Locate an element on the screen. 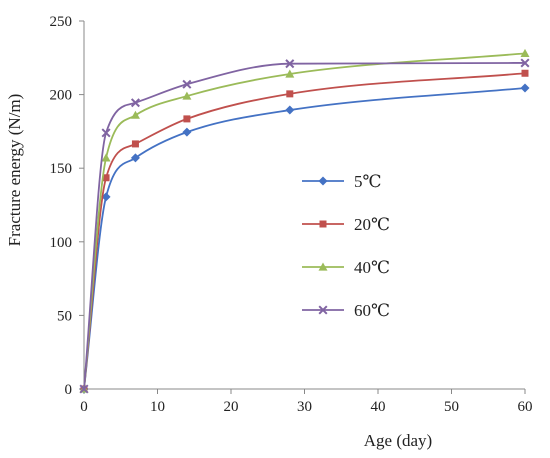 The width and height of the screenshot is (550, 458). x-tick-label: 0 is located at coordinates (84, 407).